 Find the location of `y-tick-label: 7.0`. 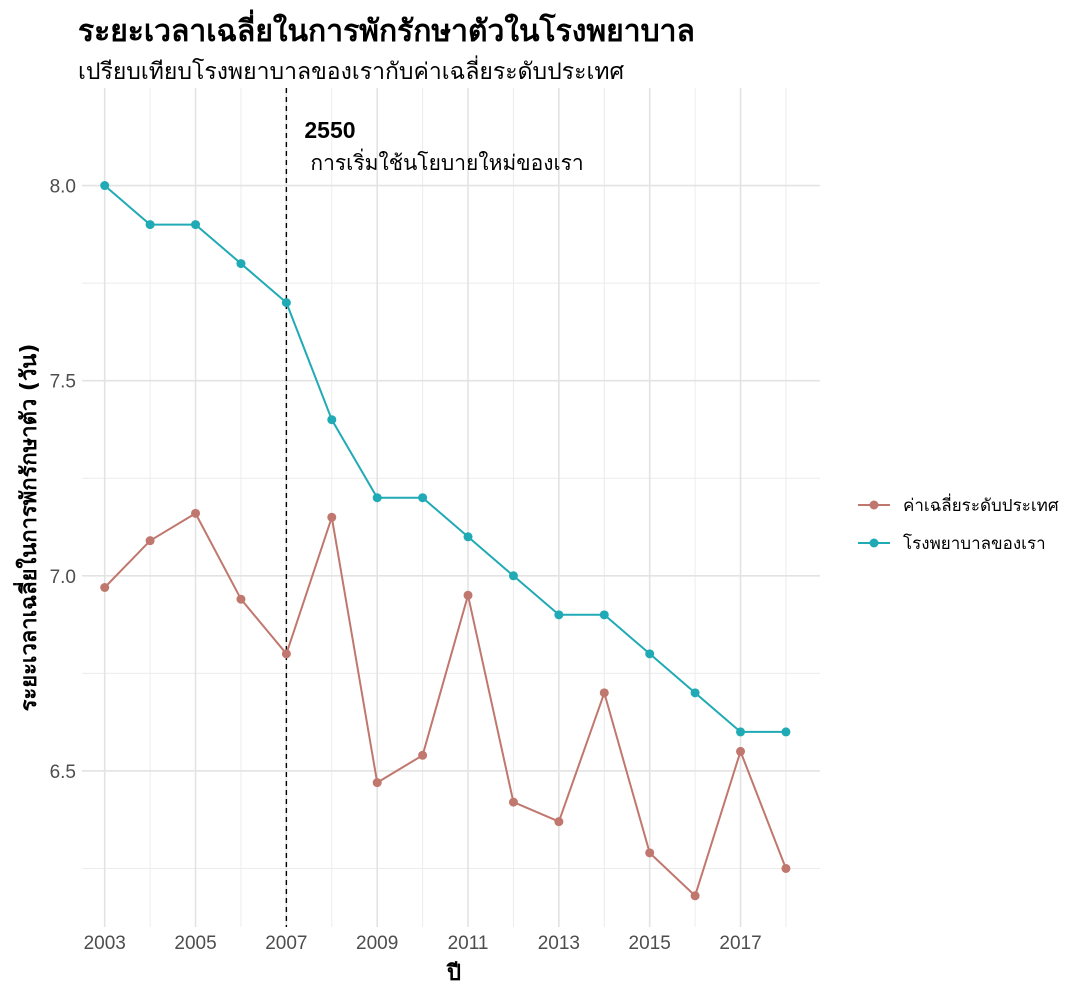

y-tick-label: 7.0 is located at coordinates (63, 577).